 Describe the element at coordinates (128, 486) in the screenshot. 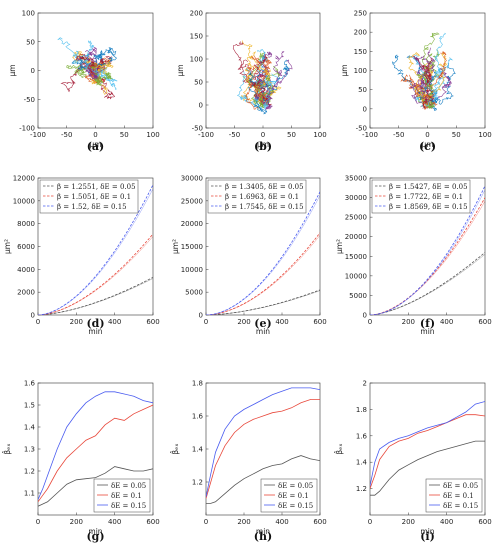

I see `legend-entry: δE = 0.05` at that location.